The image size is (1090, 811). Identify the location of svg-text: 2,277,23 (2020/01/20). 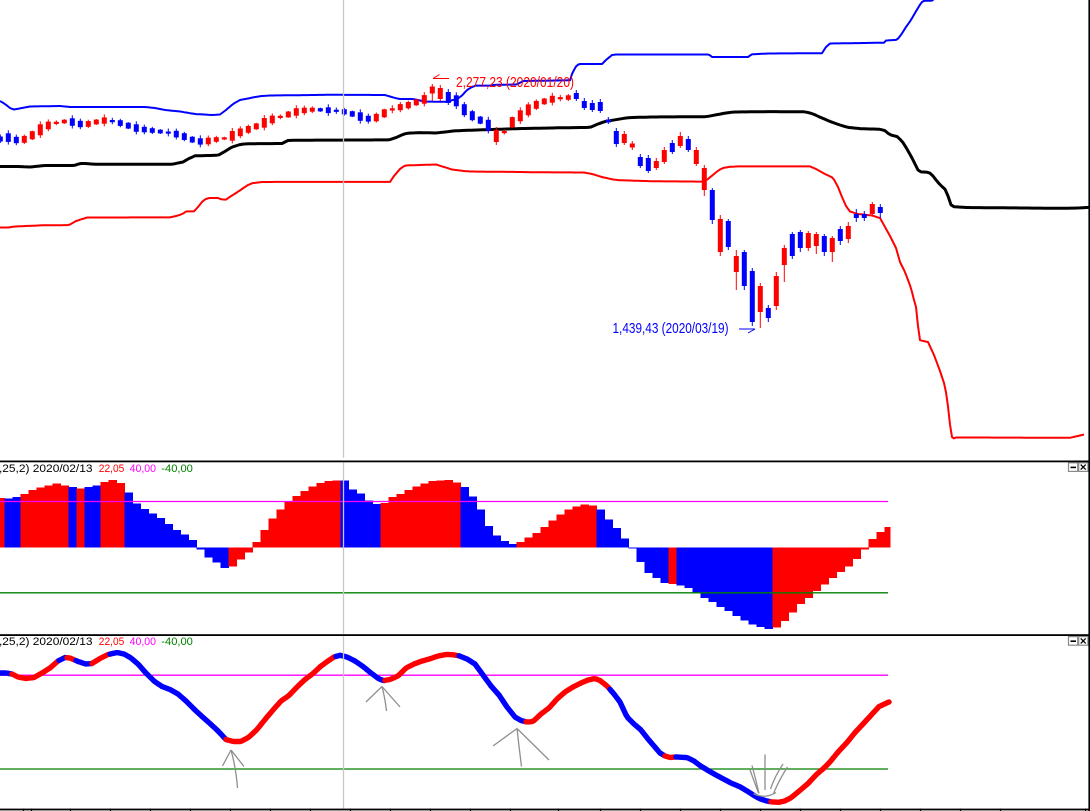
(515, 82).